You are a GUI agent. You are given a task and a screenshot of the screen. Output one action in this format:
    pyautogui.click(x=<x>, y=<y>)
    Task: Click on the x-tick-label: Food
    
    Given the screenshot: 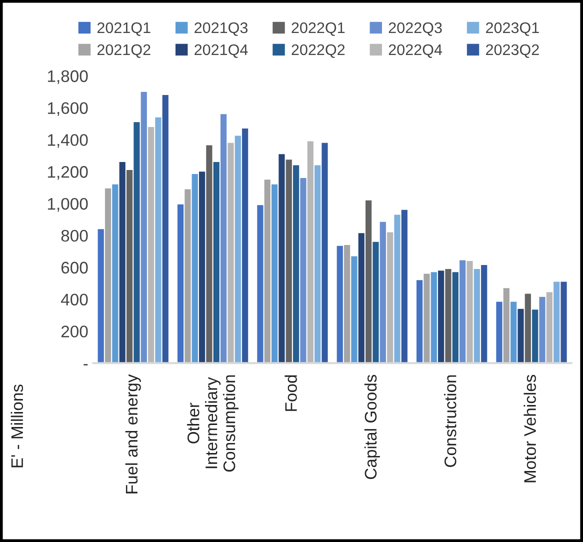 What is the action you would take?
    pyautogui.click(x=290, y=393)
    